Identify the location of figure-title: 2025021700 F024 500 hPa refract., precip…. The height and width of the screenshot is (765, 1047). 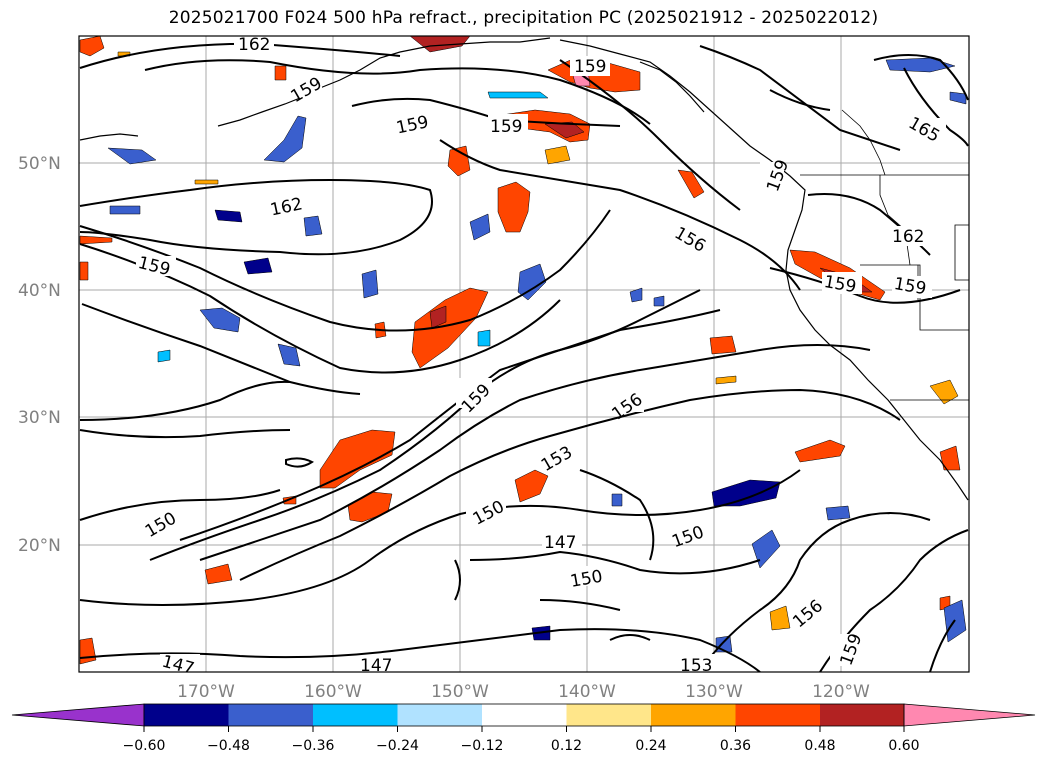
(523, 18).